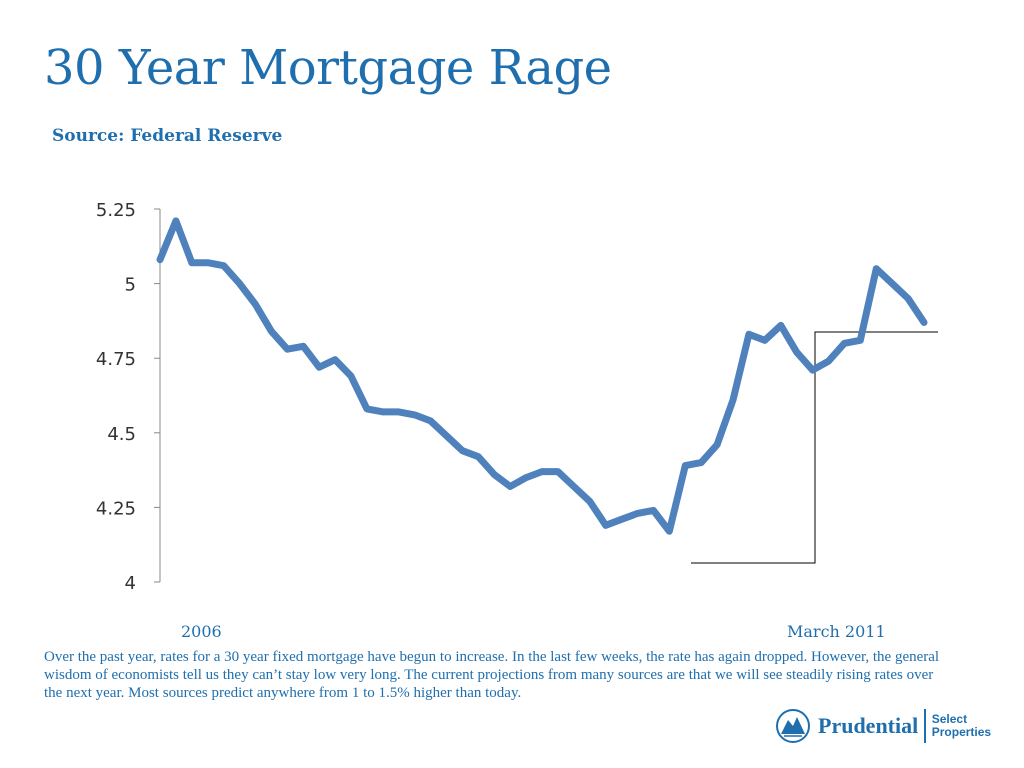  What do you see at coordinates (201, 631) in the screenshot?
I see `x-label-start: 2006` at bounding box center [201, 631].